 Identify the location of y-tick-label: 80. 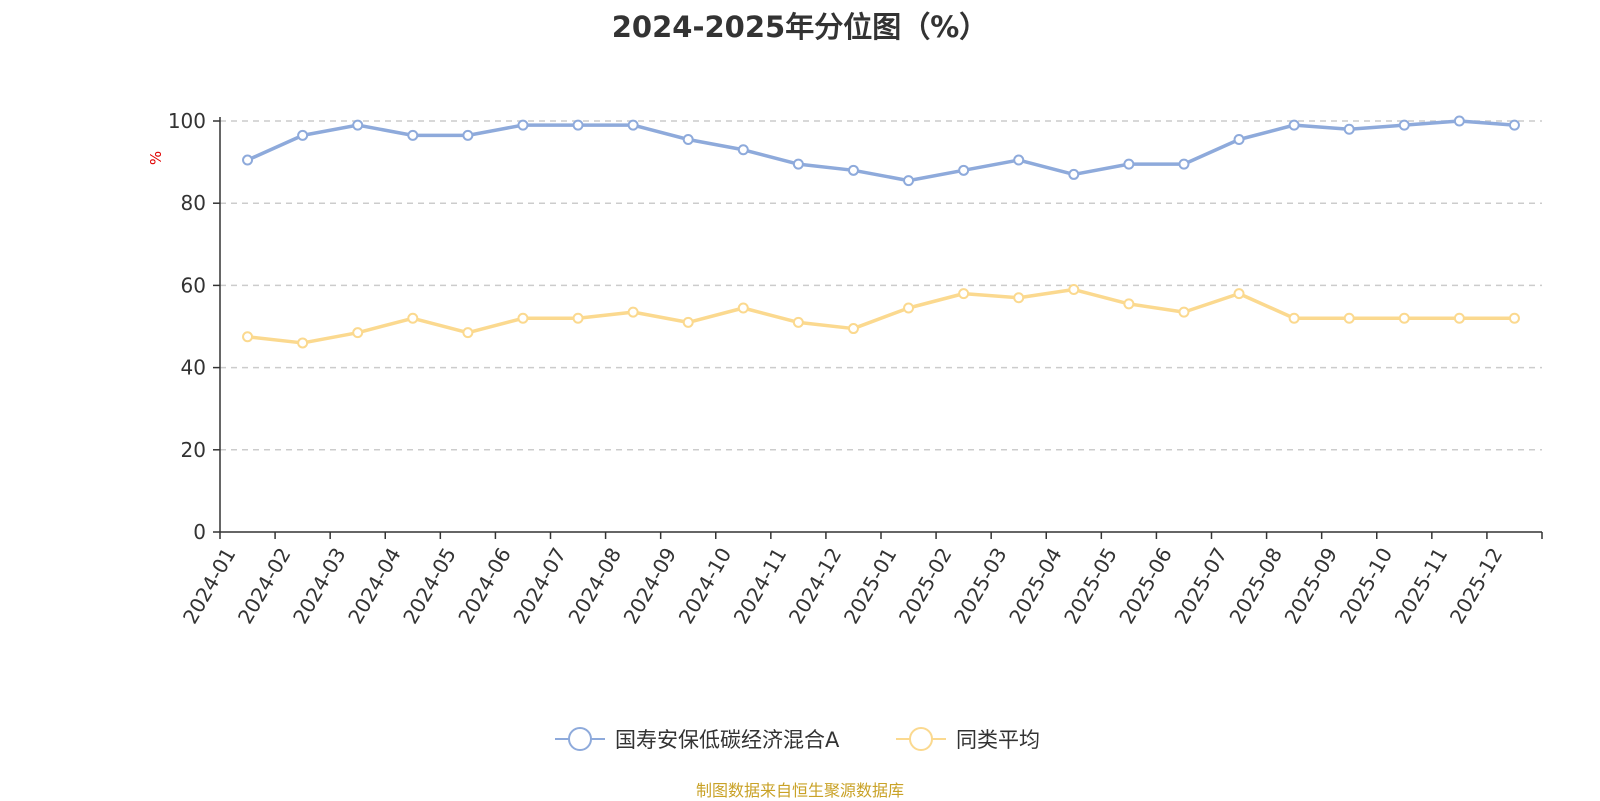
(193, 203).